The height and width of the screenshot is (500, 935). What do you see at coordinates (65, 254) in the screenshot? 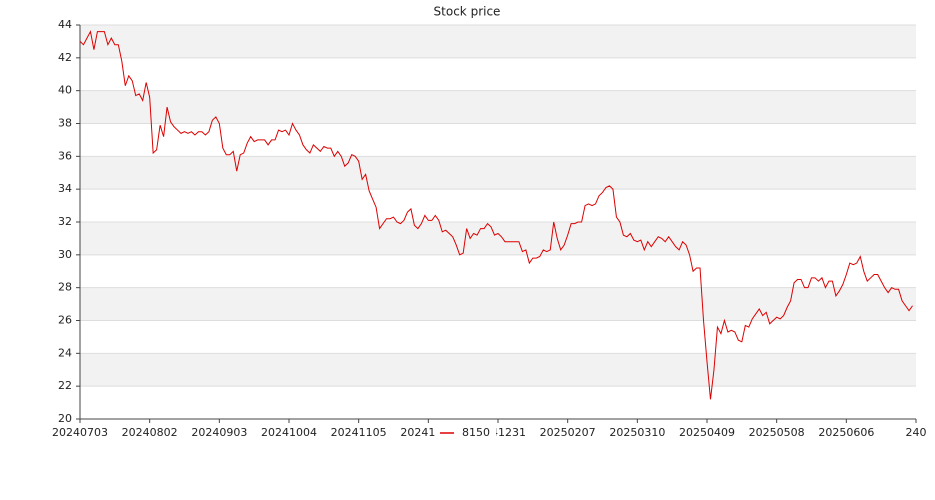
I see `y-tick-label: 30` at bounding box center [65, 254].